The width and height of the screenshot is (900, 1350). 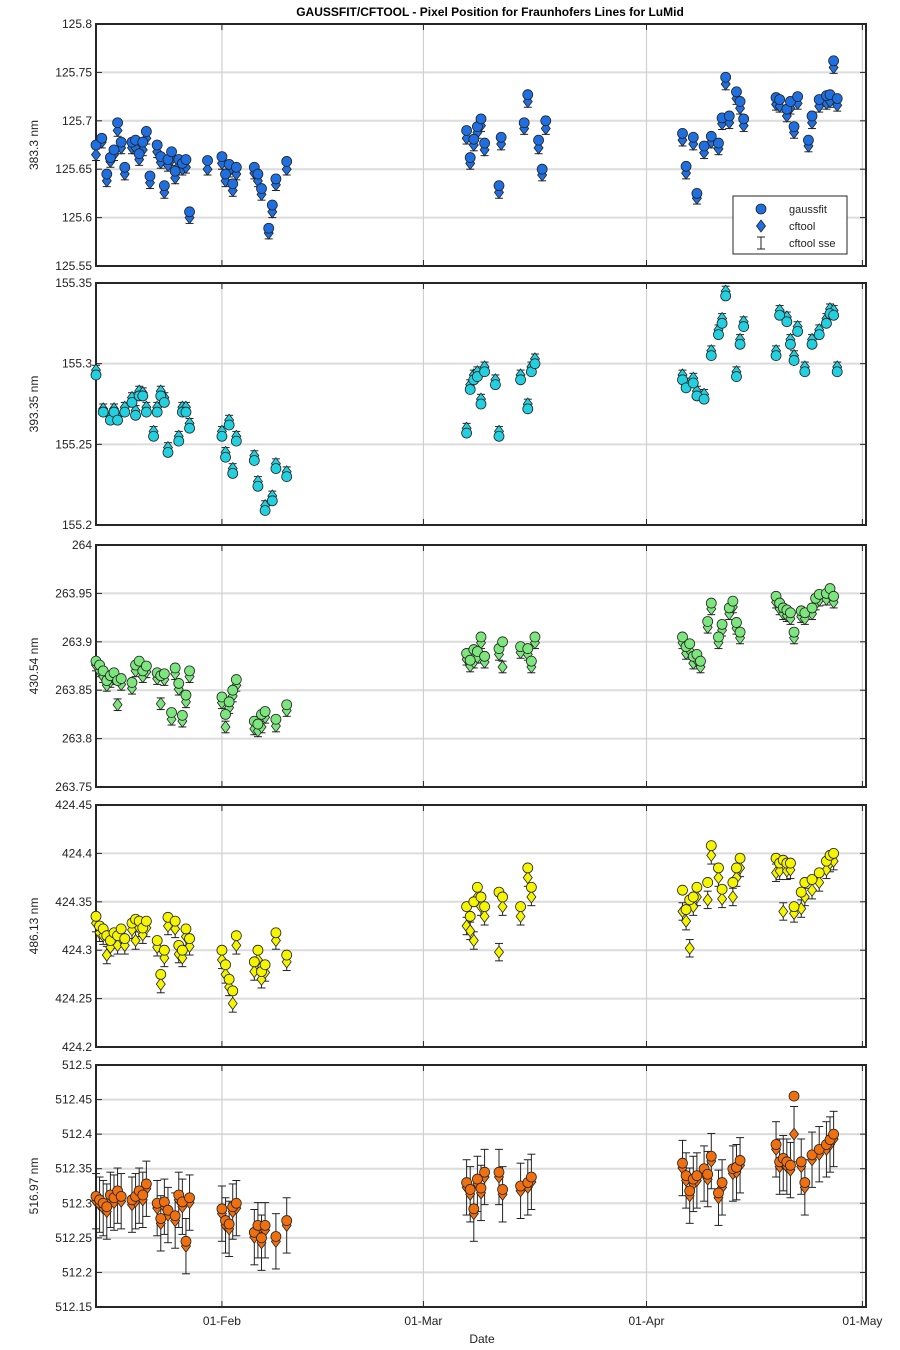 I want to click on legend-label: cftool sse, so click(x=812, y=244).